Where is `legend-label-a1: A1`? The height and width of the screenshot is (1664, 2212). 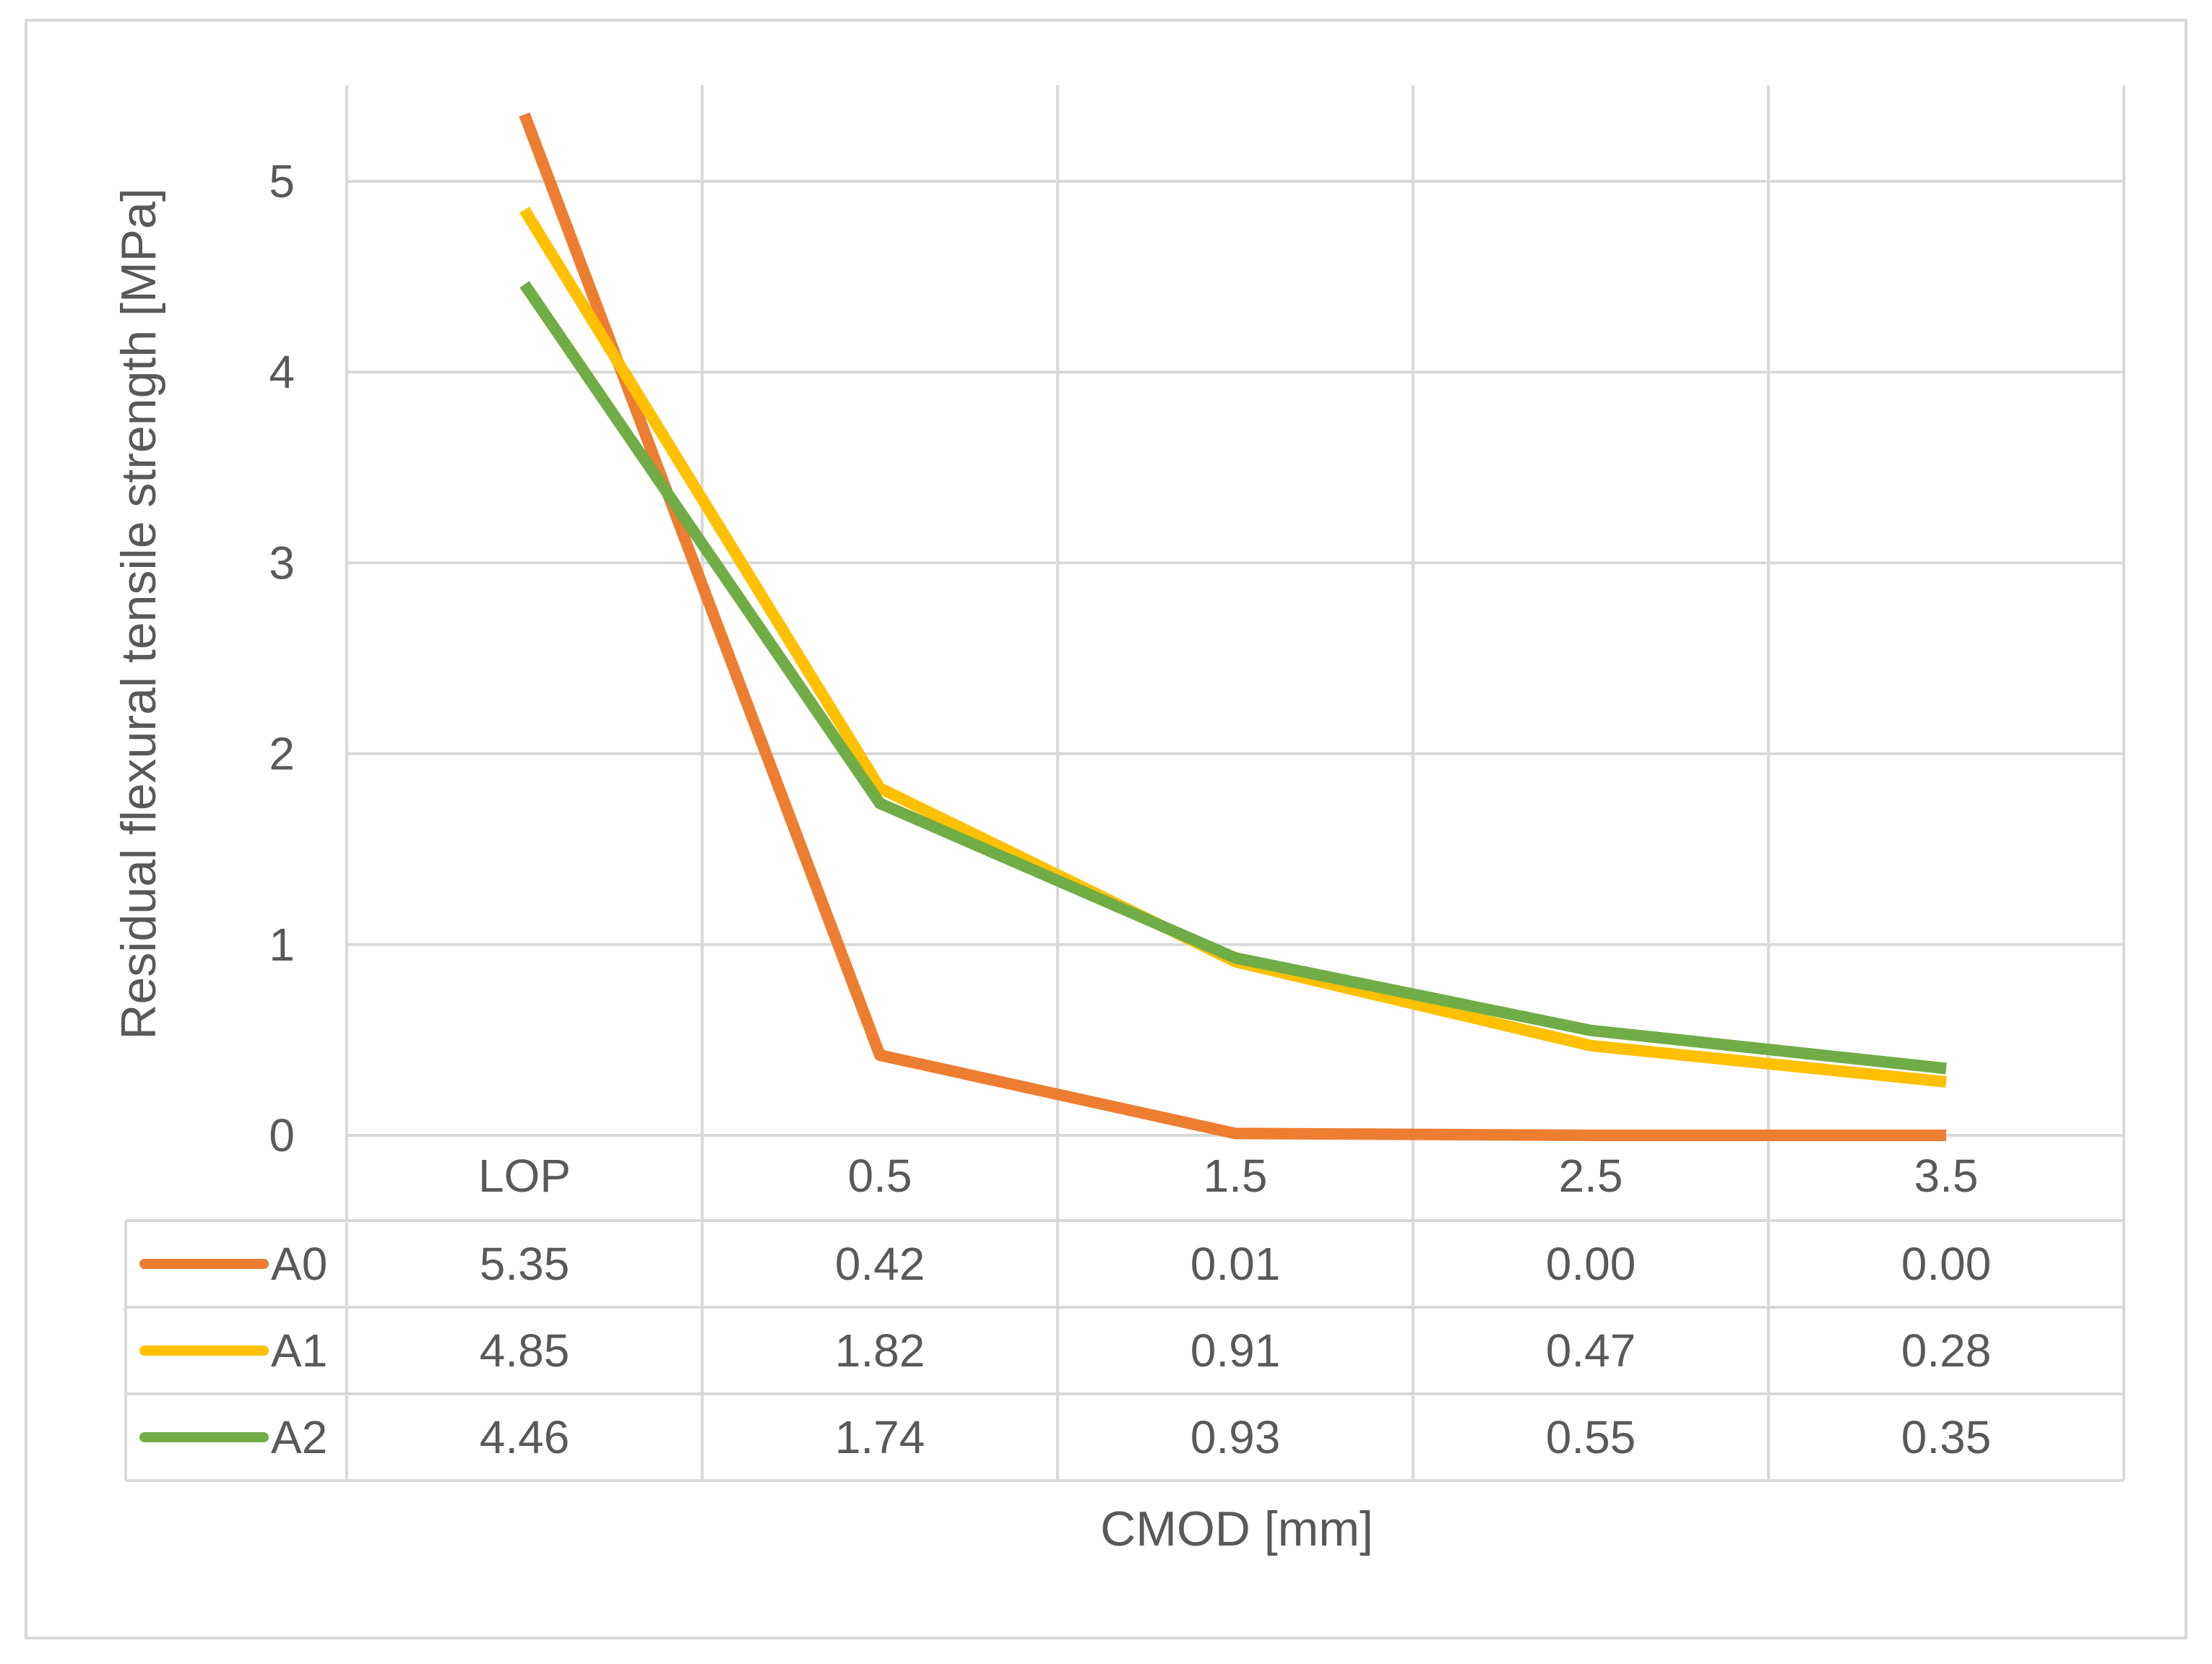 legend-label-a1: A1 is located at coordinates (299, 1351).